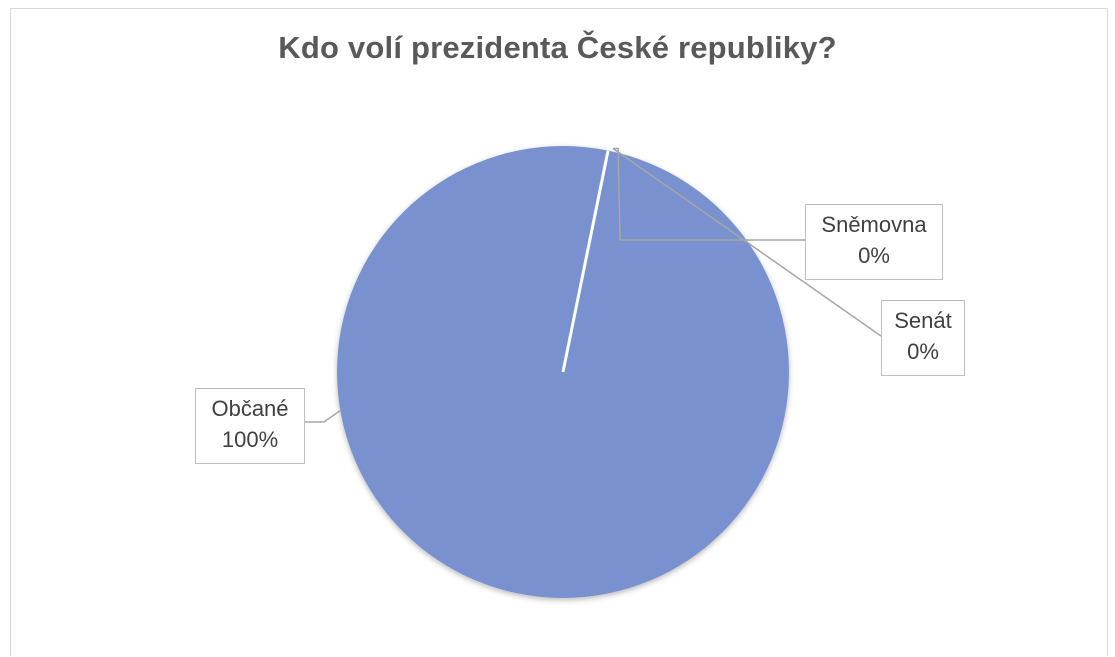 This screenshot has width=1115, height=657. I want to click on leader-line-senat, so click(747, 242).